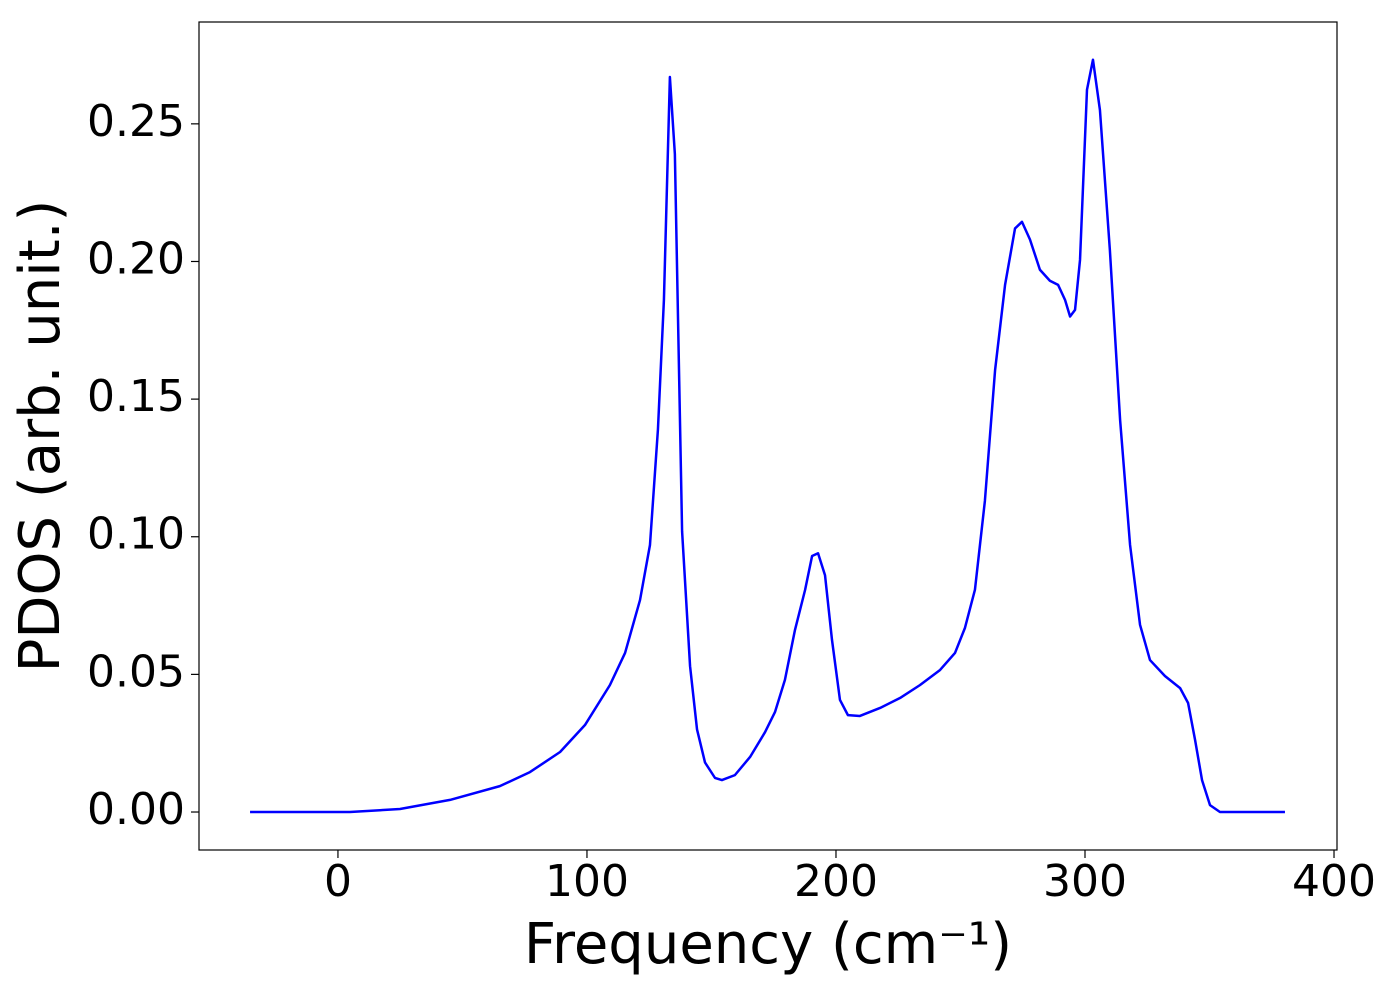 This screenshot has height=1004, width=1400. Describe the element at coordinates (1085, 881) in the screenshot. I see `x-tick-label: 300` at that location.